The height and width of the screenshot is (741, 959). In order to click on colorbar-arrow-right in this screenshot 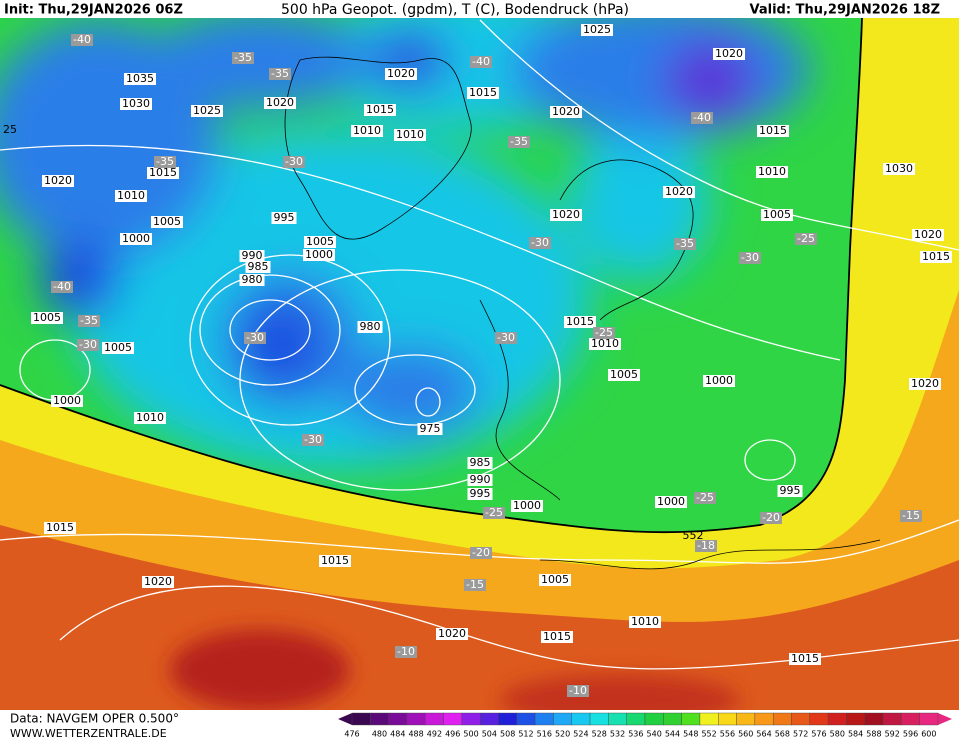, I will do `click(945, 719)`.